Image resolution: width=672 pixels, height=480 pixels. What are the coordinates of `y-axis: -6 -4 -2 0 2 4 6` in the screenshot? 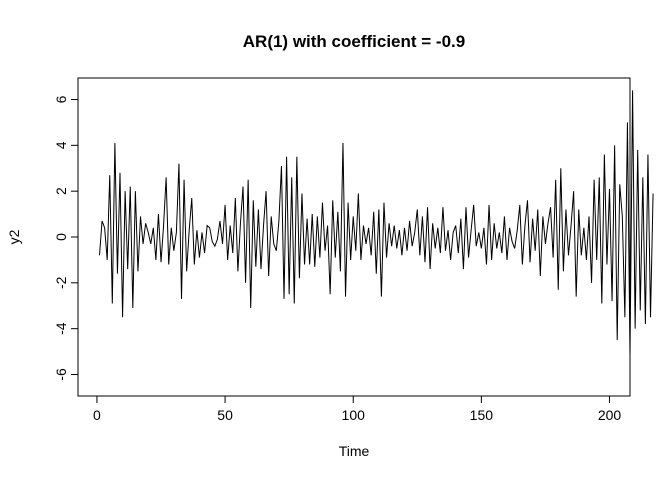 It's located at (66, 238).